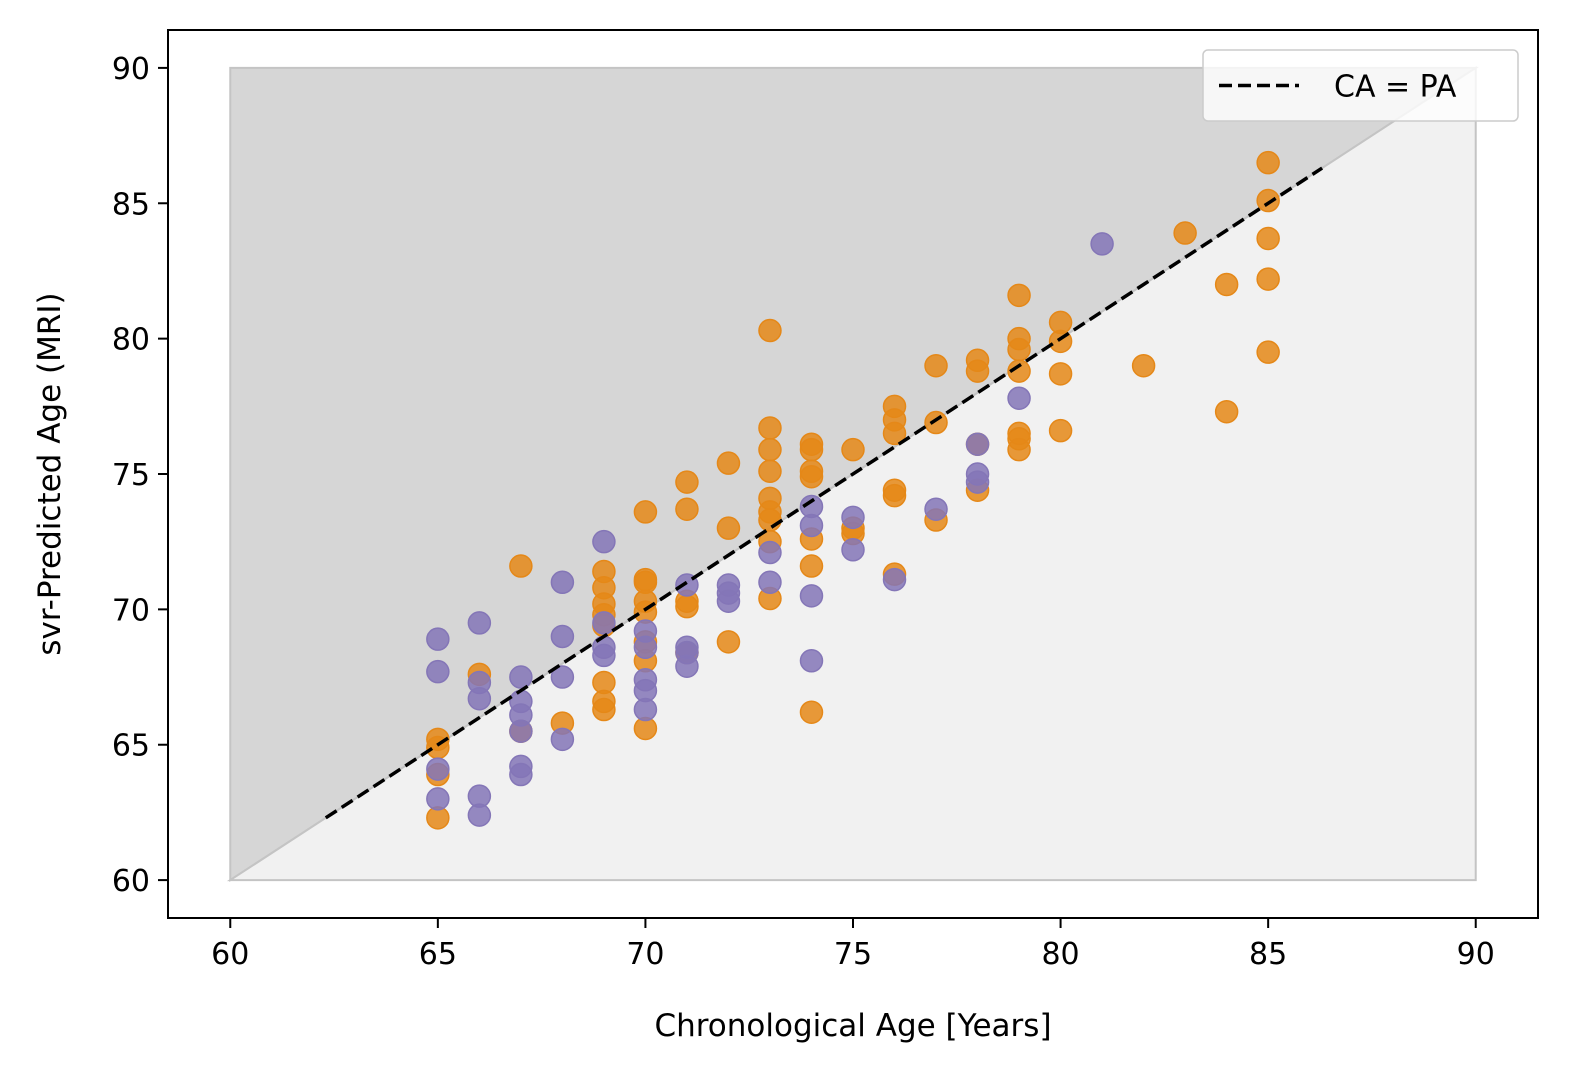  I want to click on y-axis-label: svr-Predicted Age (MRI), so click(50, 473).